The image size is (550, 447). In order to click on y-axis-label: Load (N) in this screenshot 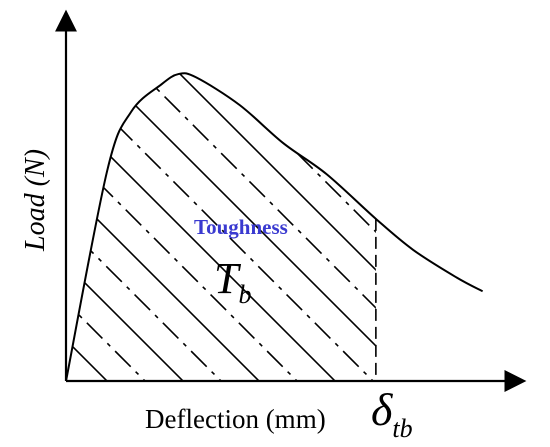, I will do `click(35, 200)`.